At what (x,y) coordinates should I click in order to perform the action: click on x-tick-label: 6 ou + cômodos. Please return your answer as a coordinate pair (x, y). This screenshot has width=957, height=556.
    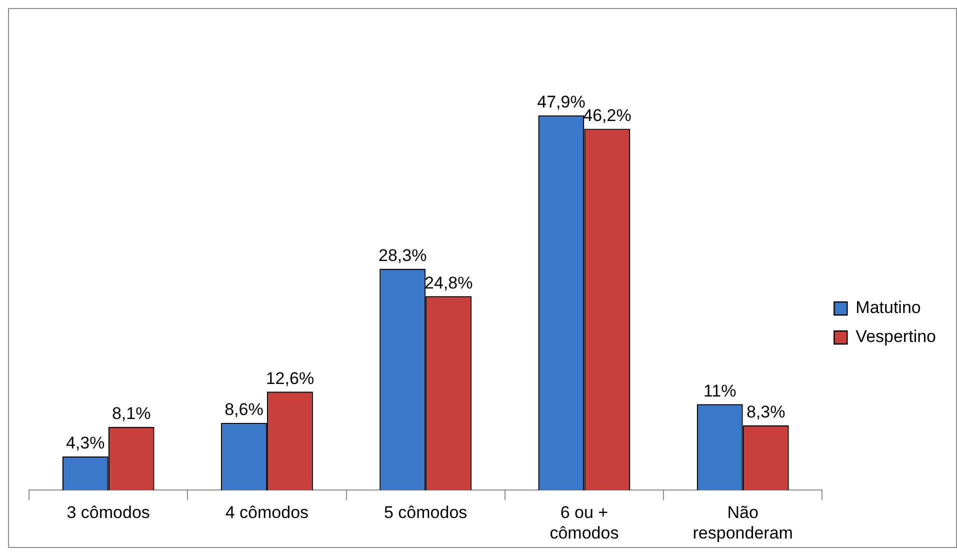
    Looking at the image, I should click on (584, 522).